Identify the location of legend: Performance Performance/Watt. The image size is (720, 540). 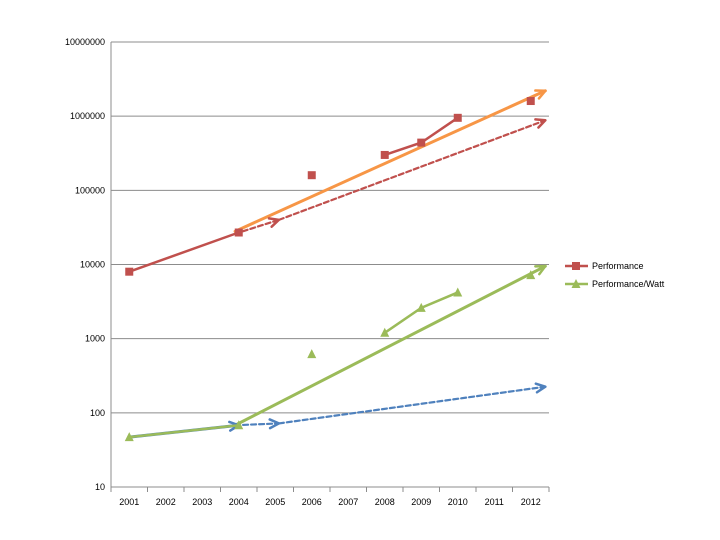
(615, 275).